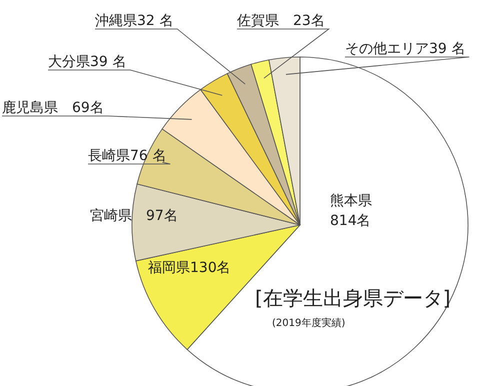 Image resolution: width=484 pixels, height=386 pixels. What do you see at coordinates (405, 49) in the screenshot?
I see `slice-label: その他エリア39 名` at bounding box center [405, 49].